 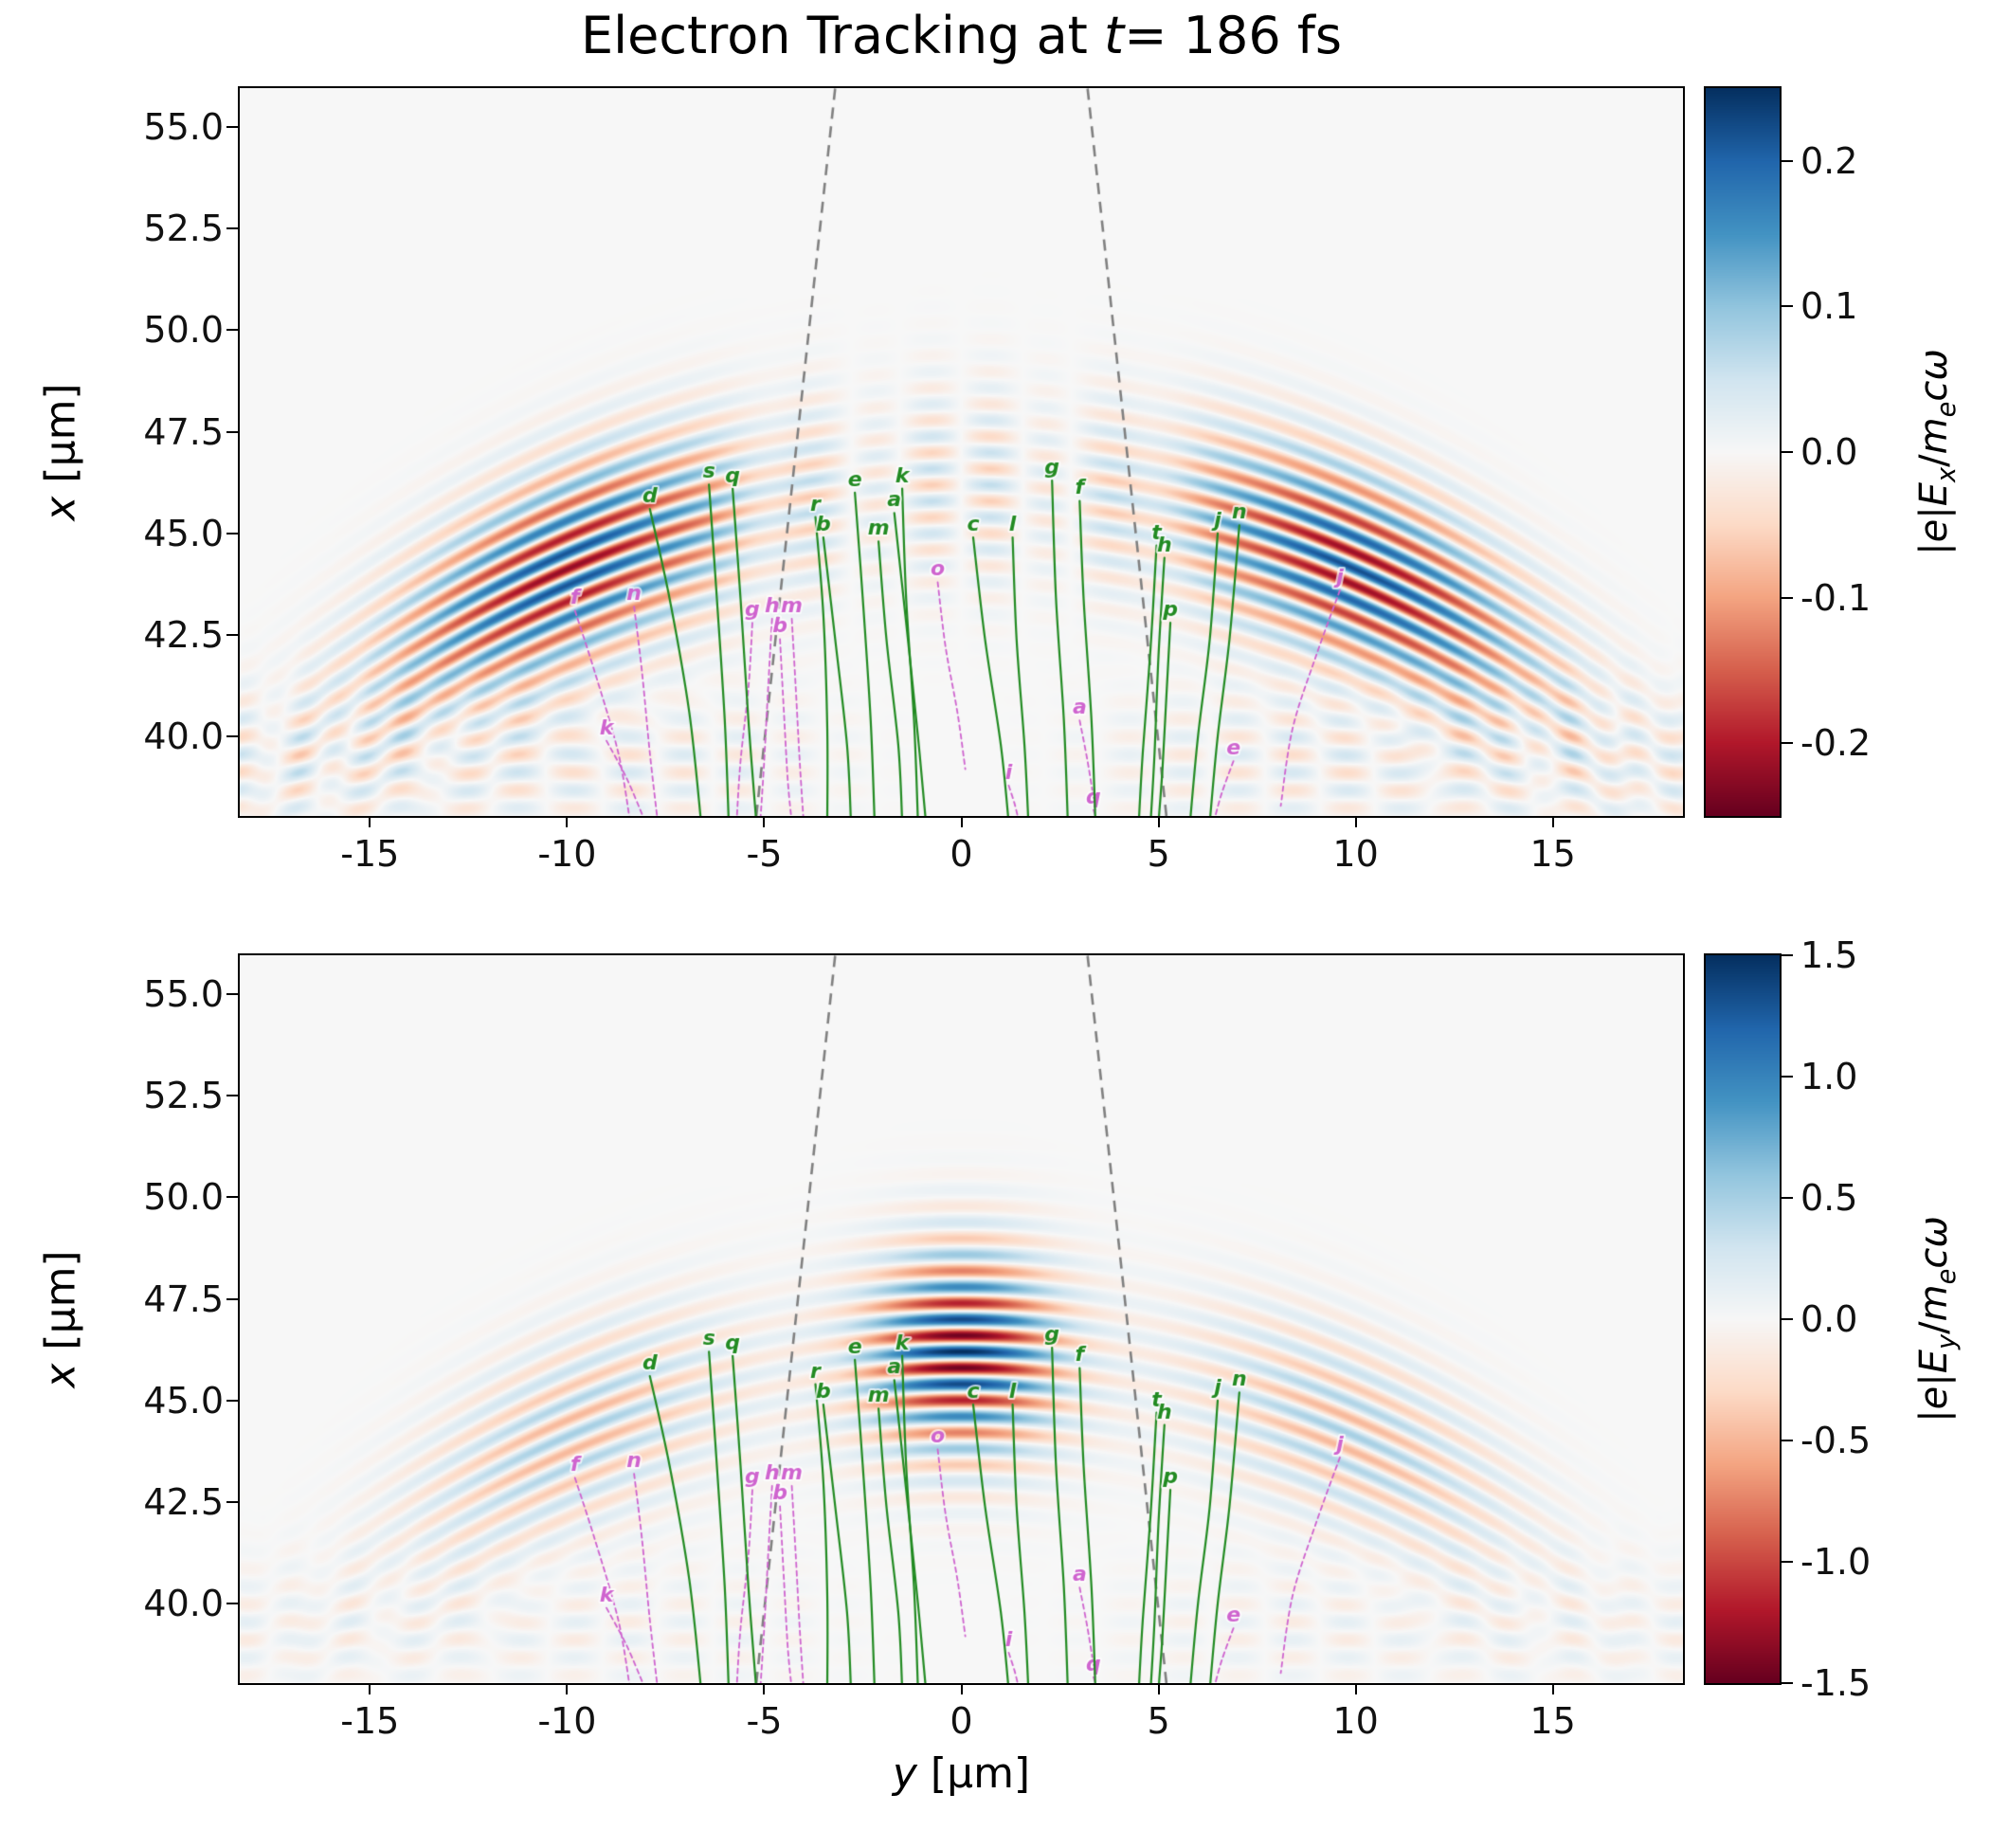 I want to click on x-axis-label: y [μm], so click(x=961, y=1774).